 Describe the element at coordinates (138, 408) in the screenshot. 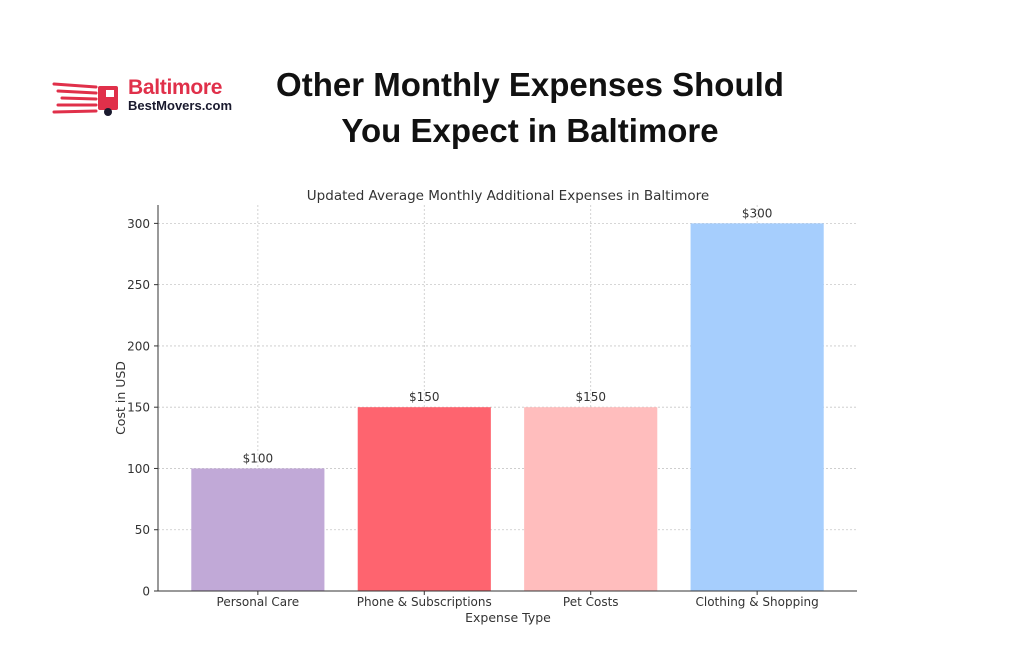

I see `y-tick-label: 150` at that location.